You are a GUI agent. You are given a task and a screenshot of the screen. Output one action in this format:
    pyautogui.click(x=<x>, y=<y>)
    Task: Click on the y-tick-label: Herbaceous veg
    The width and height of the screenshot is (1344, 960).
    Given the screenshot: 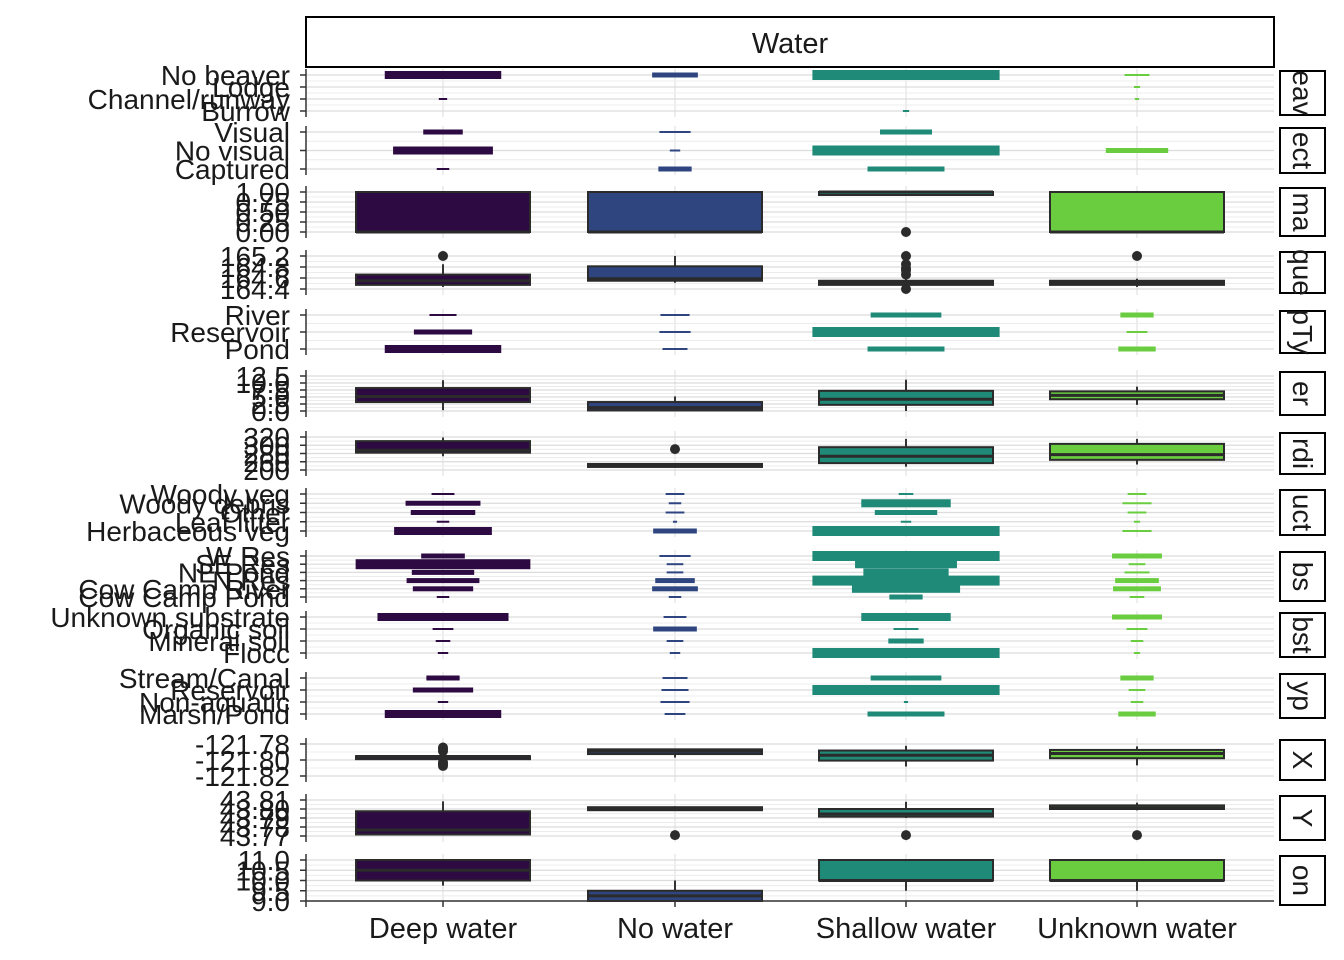 What is the action you would take?
    pyautogui.click(x=188, y=531)
    